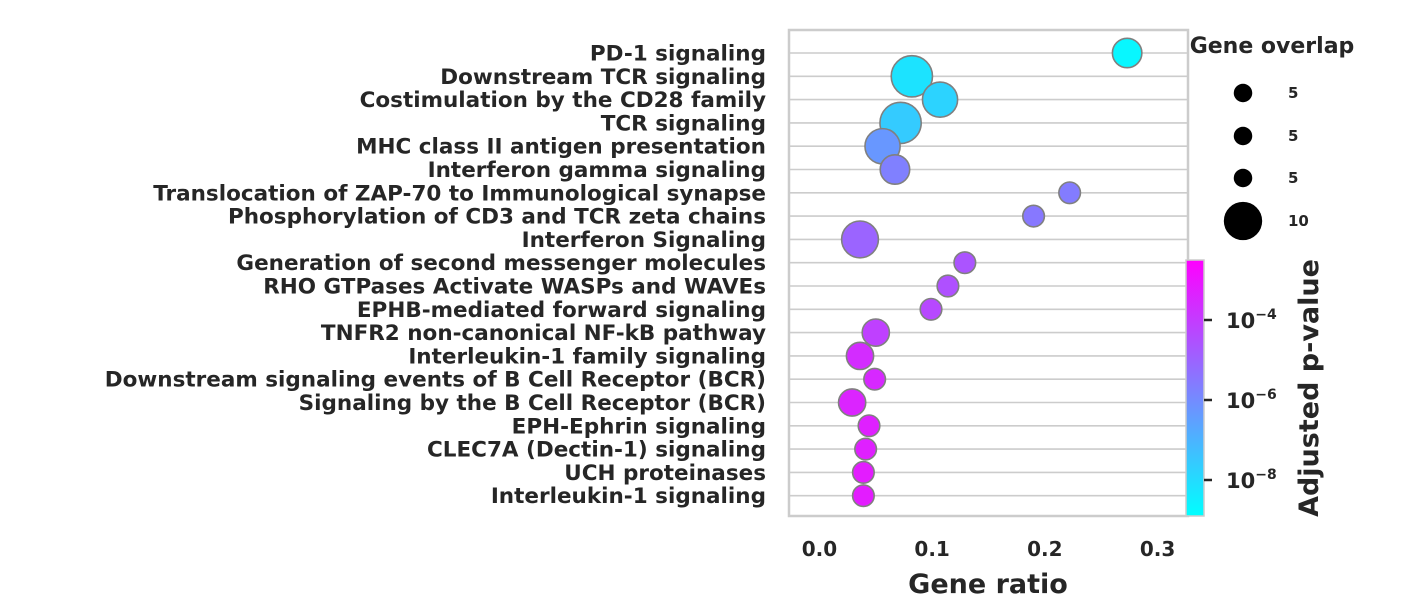 The height and width of the screenshot is (615, 1406). Describe the element at coordinates (1272, 46) in the screenshot. I see `size-legend-title: Gene overlap` at that location.